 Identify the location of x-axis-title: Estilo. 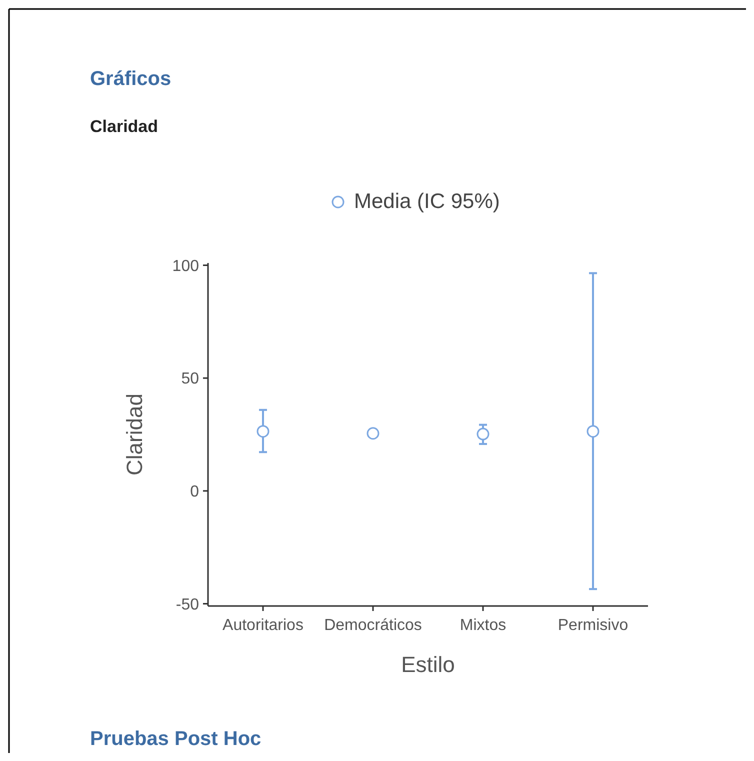
(428, 664).